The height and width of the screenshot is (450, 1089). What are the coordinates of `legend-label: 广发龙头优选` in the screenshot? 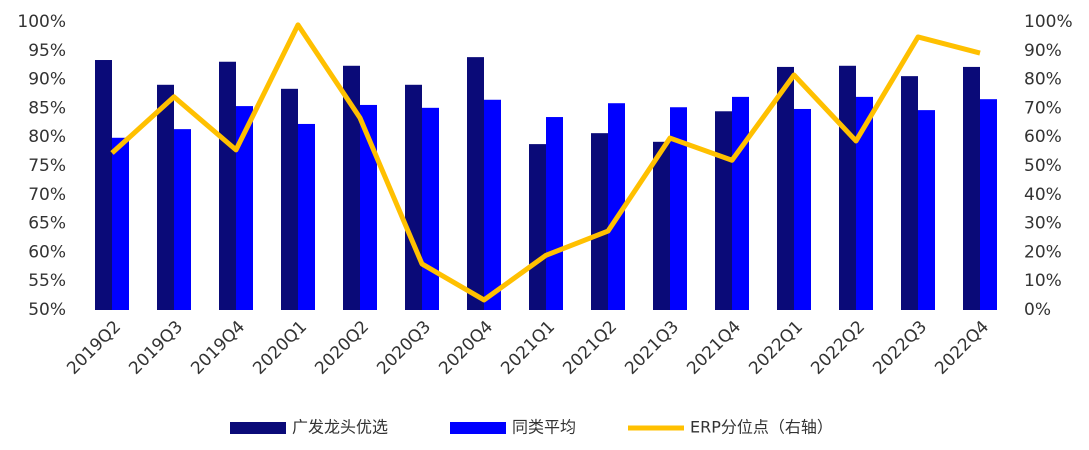 It's located at (340, 427).